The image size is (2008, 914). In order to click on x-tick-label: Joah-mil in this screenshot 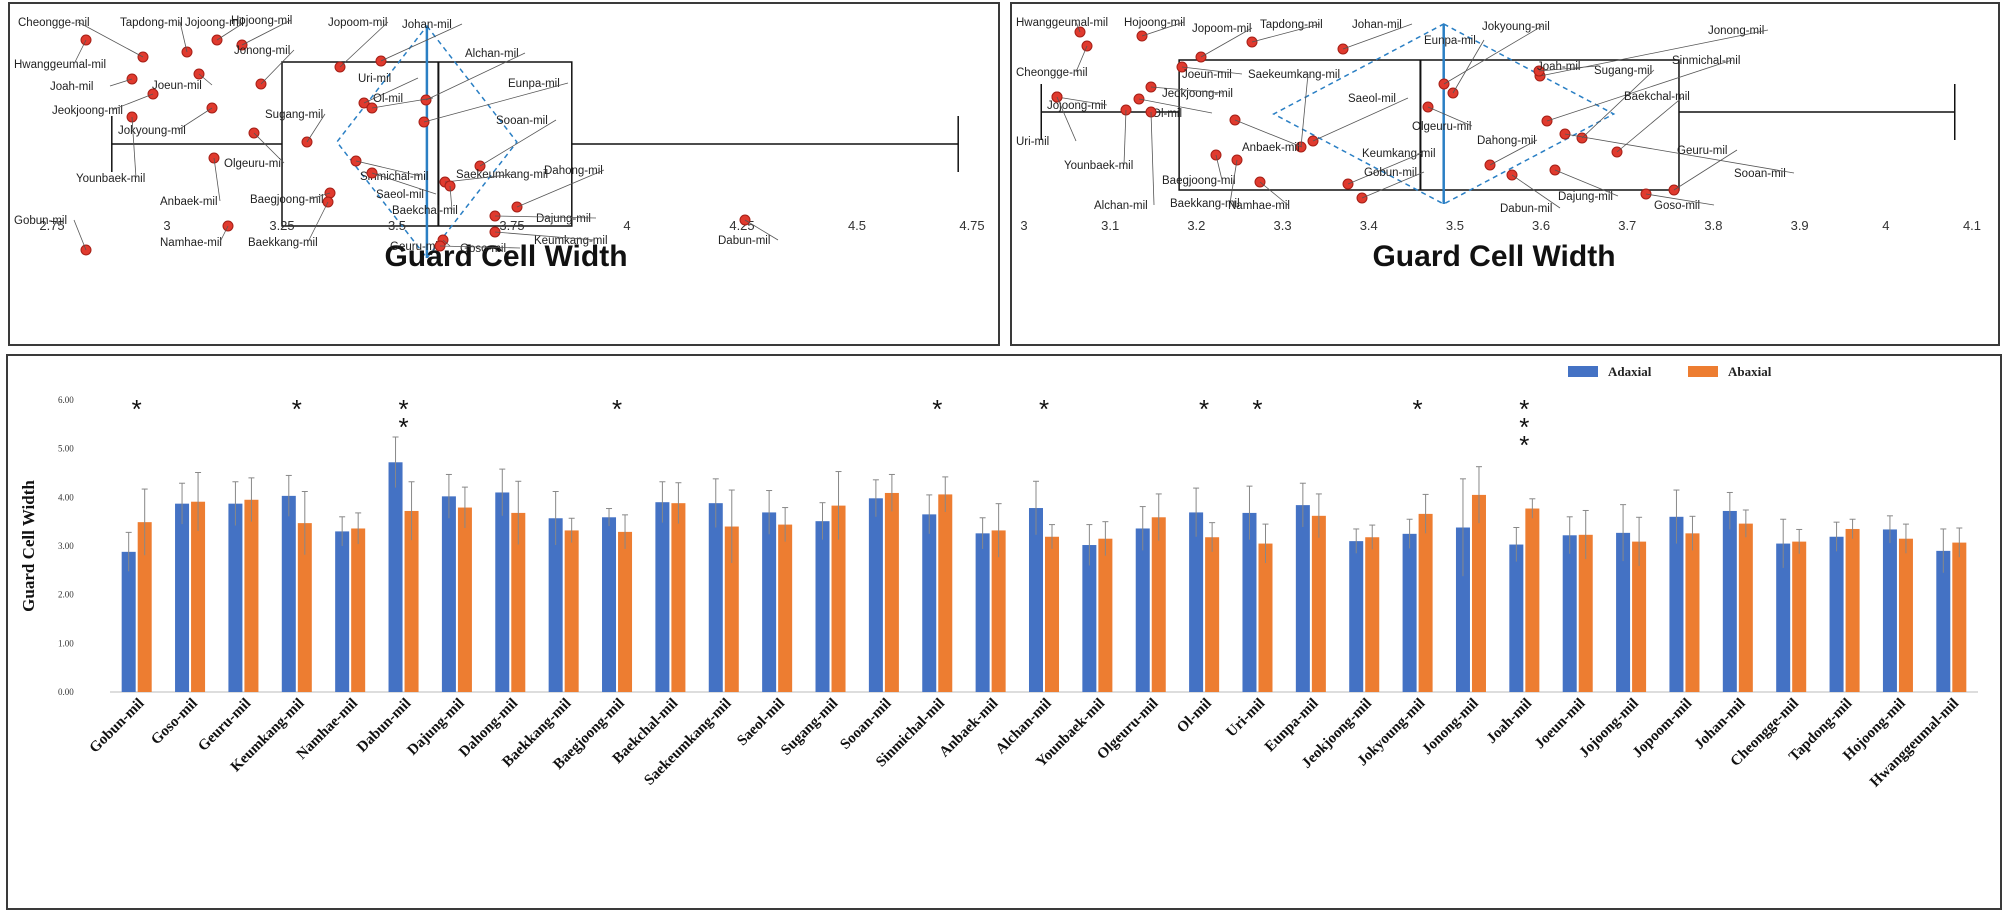, I will do `click(1509, 721)`.